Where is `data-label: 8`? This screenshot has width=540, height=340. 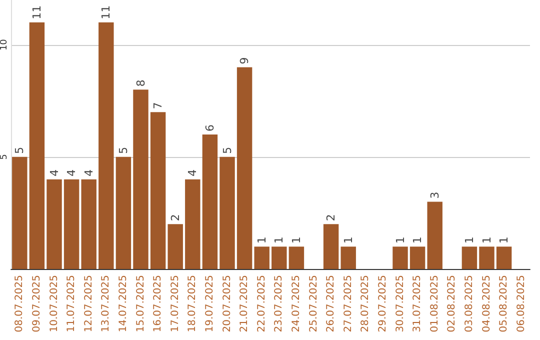 data-label: 8 is located at coordinates (141, 83).